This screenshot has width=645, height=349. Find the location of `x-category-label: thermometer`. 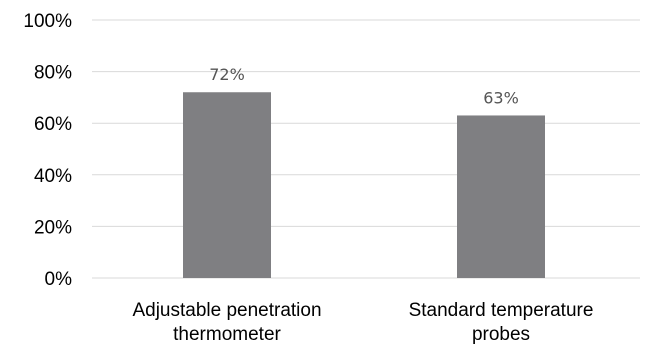

x-category-label: thermometer is located at coordinates (227, 334).